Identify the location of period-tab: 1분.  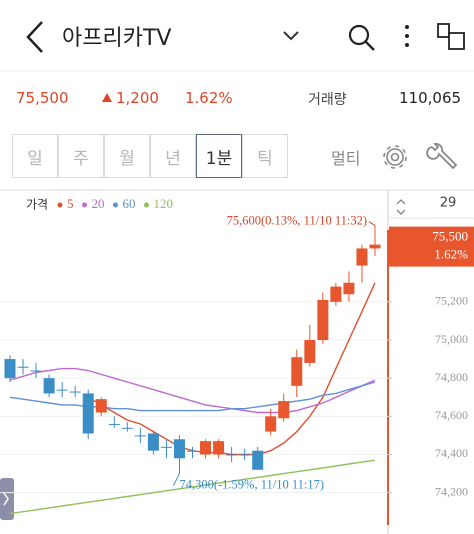
(219, 156).